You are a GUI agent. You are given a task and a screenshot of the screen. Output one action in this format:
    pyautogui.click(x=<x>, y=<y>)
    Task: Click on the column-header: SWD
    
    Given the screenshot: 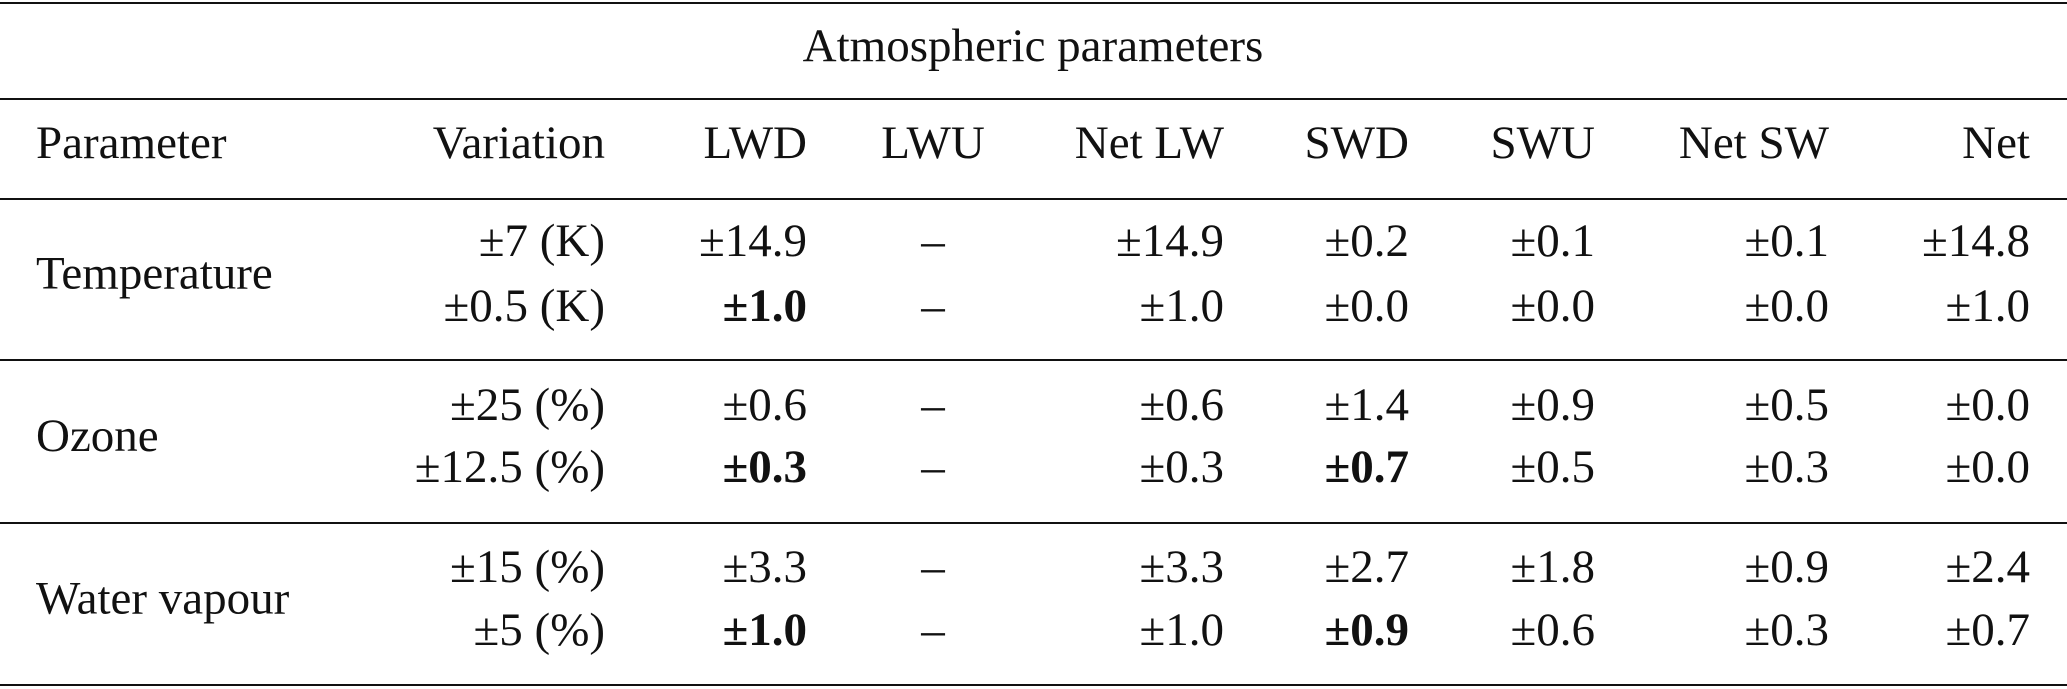 What is the action you would take?
    pyautogui.click(x=1357, y=143)
    